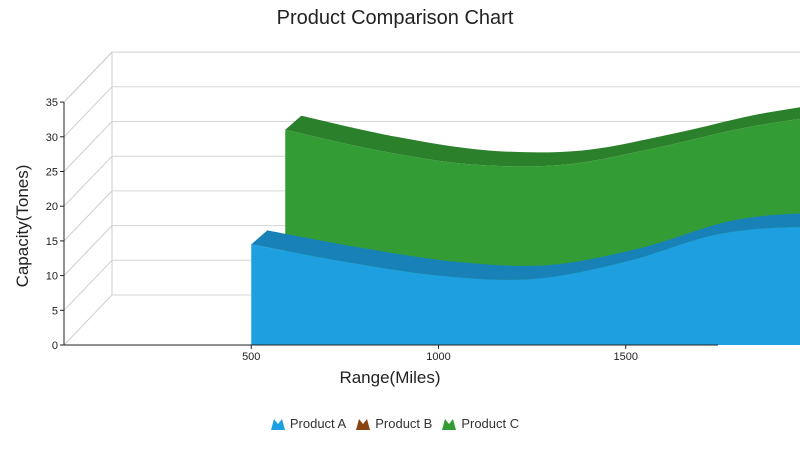  Describe the element at coordinates (55, 311) in the screenshot. I see `y-tick-label: 5` at that location.